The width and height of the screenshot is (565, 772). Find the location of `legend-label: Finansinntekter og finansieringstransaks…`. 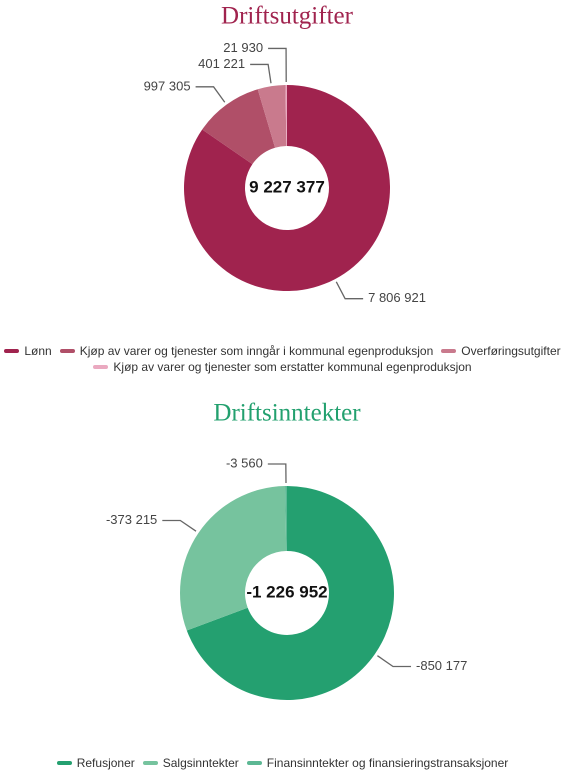

legend-label: Finansinntekter og finansieringstransaks… is located at coordinates (387, 763).